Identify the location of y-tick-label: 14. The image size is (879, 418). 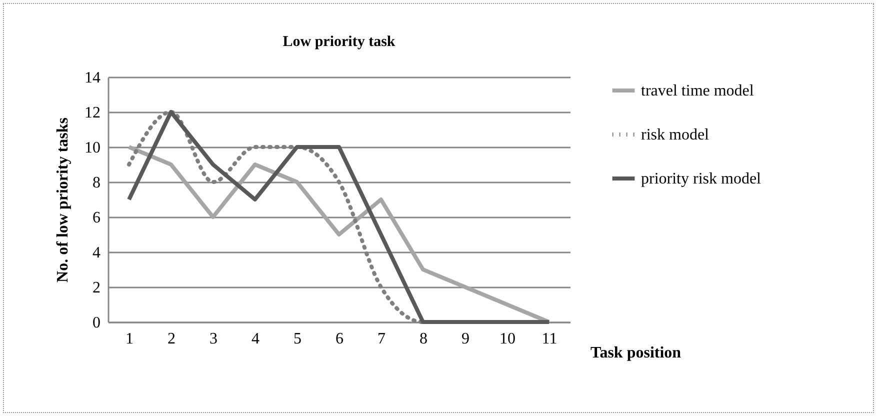
(92, 78).